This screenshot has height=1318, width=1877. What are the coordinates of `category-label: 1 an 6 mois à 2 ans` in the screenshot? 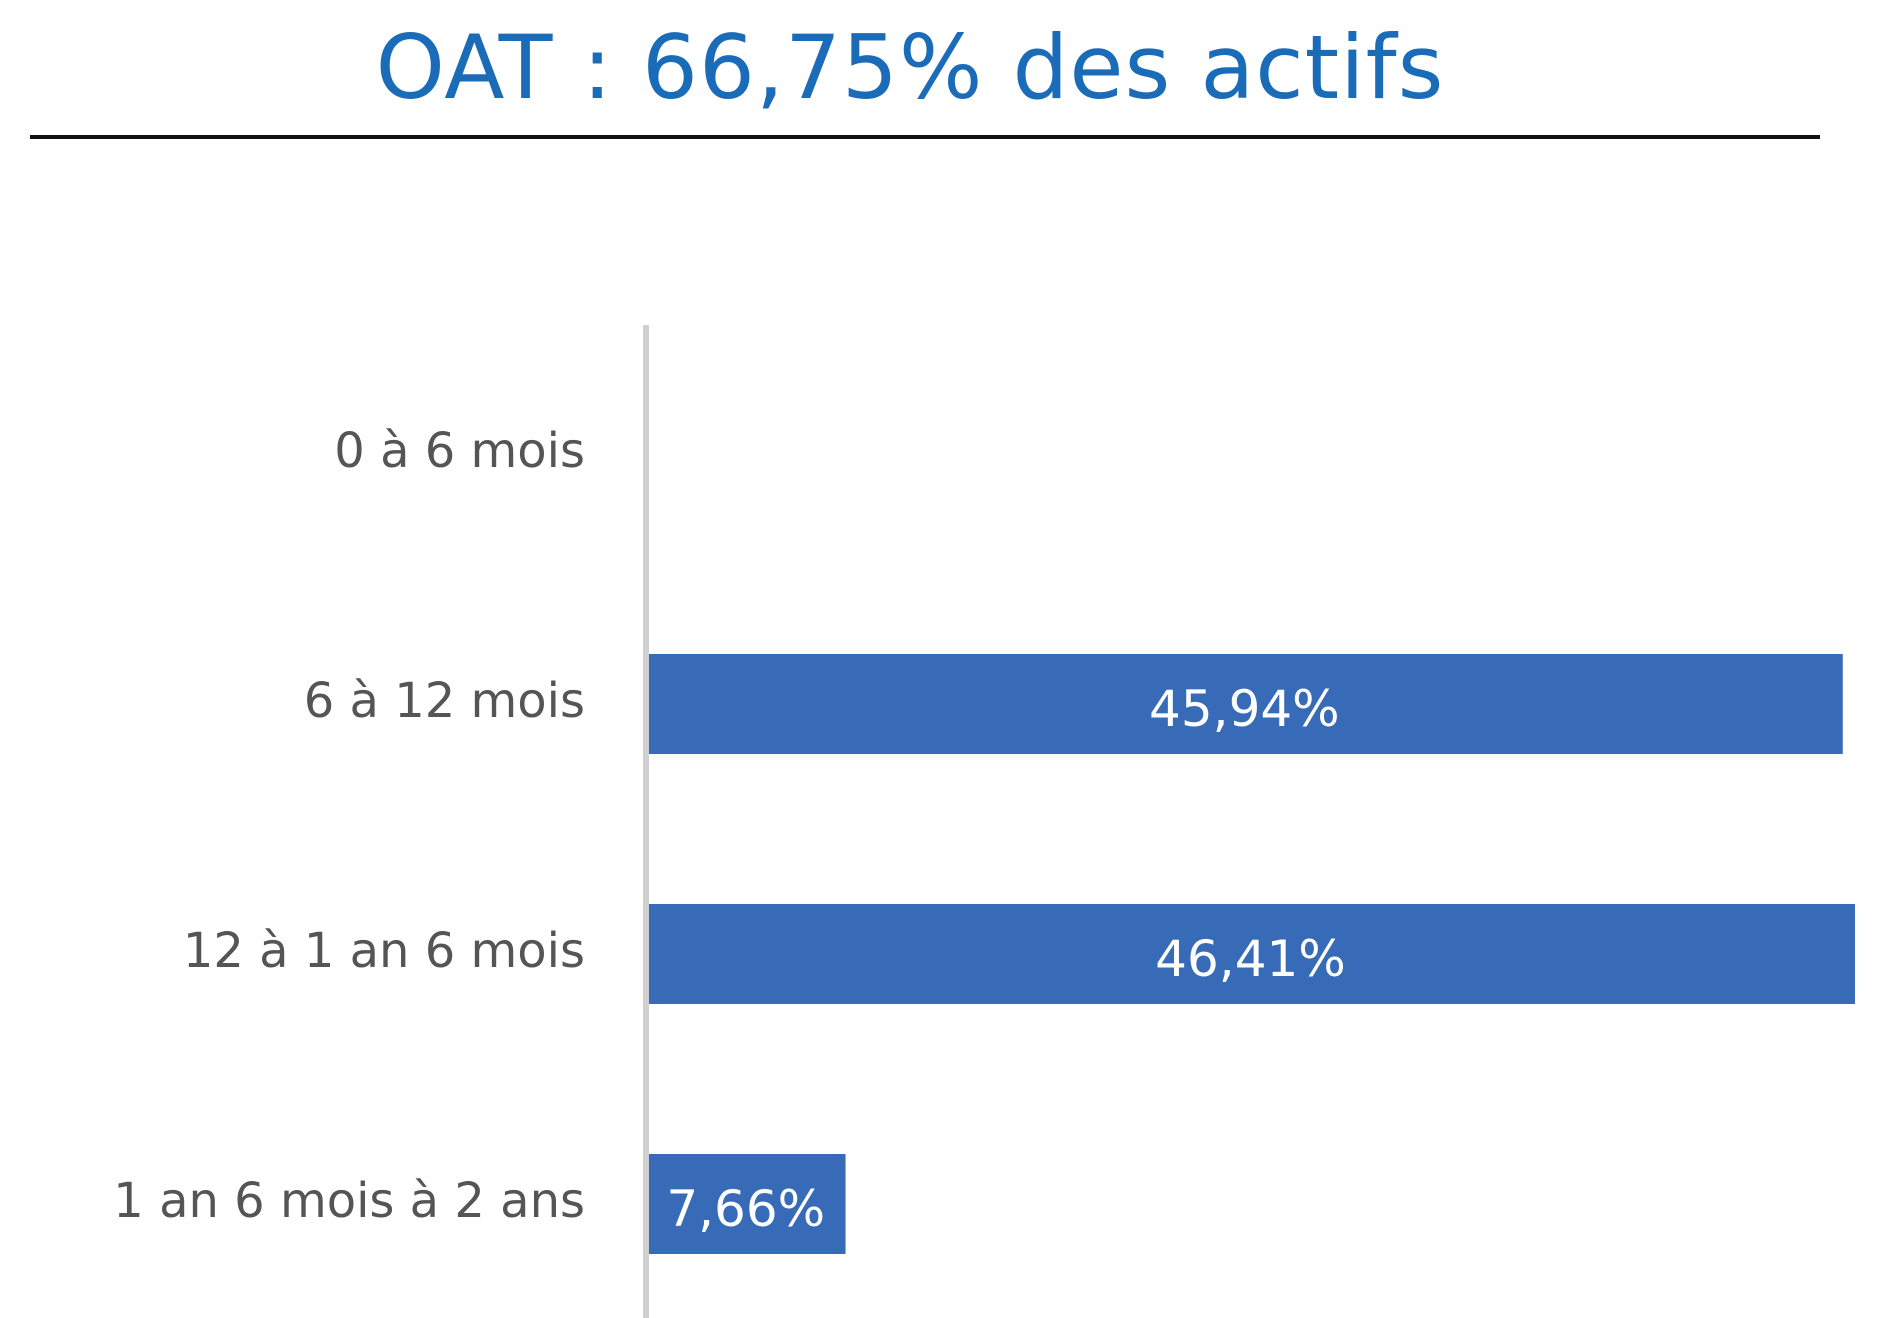 It's located at (349, 1201).